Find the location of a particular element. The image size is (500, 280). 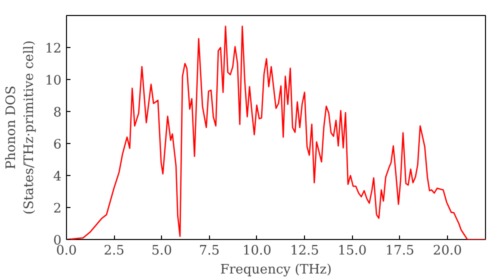

x-axis-title: Frequency (THz) is located at coordinates (276, 270).